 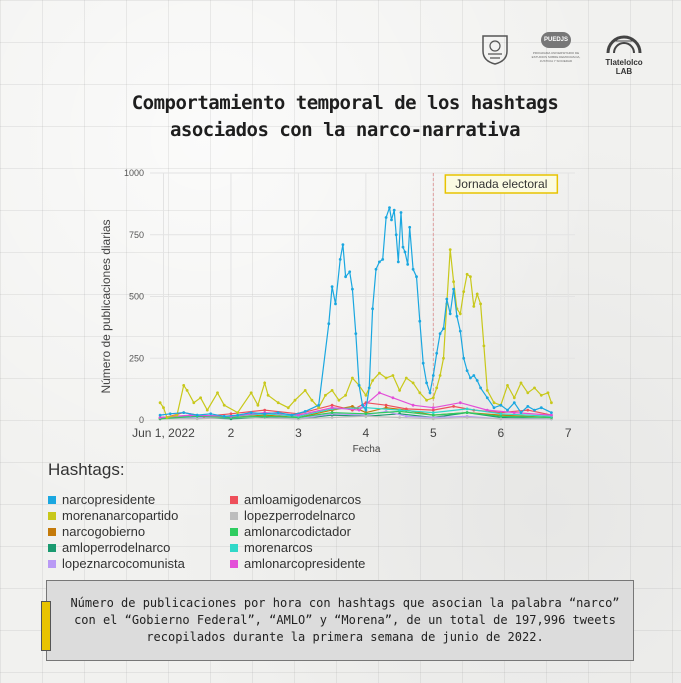 What do you see at coordinates (96, 531) in the screenshot?
I see `legend-item-narcogobierno: narcogobierno` at bounding box center [96, 531].